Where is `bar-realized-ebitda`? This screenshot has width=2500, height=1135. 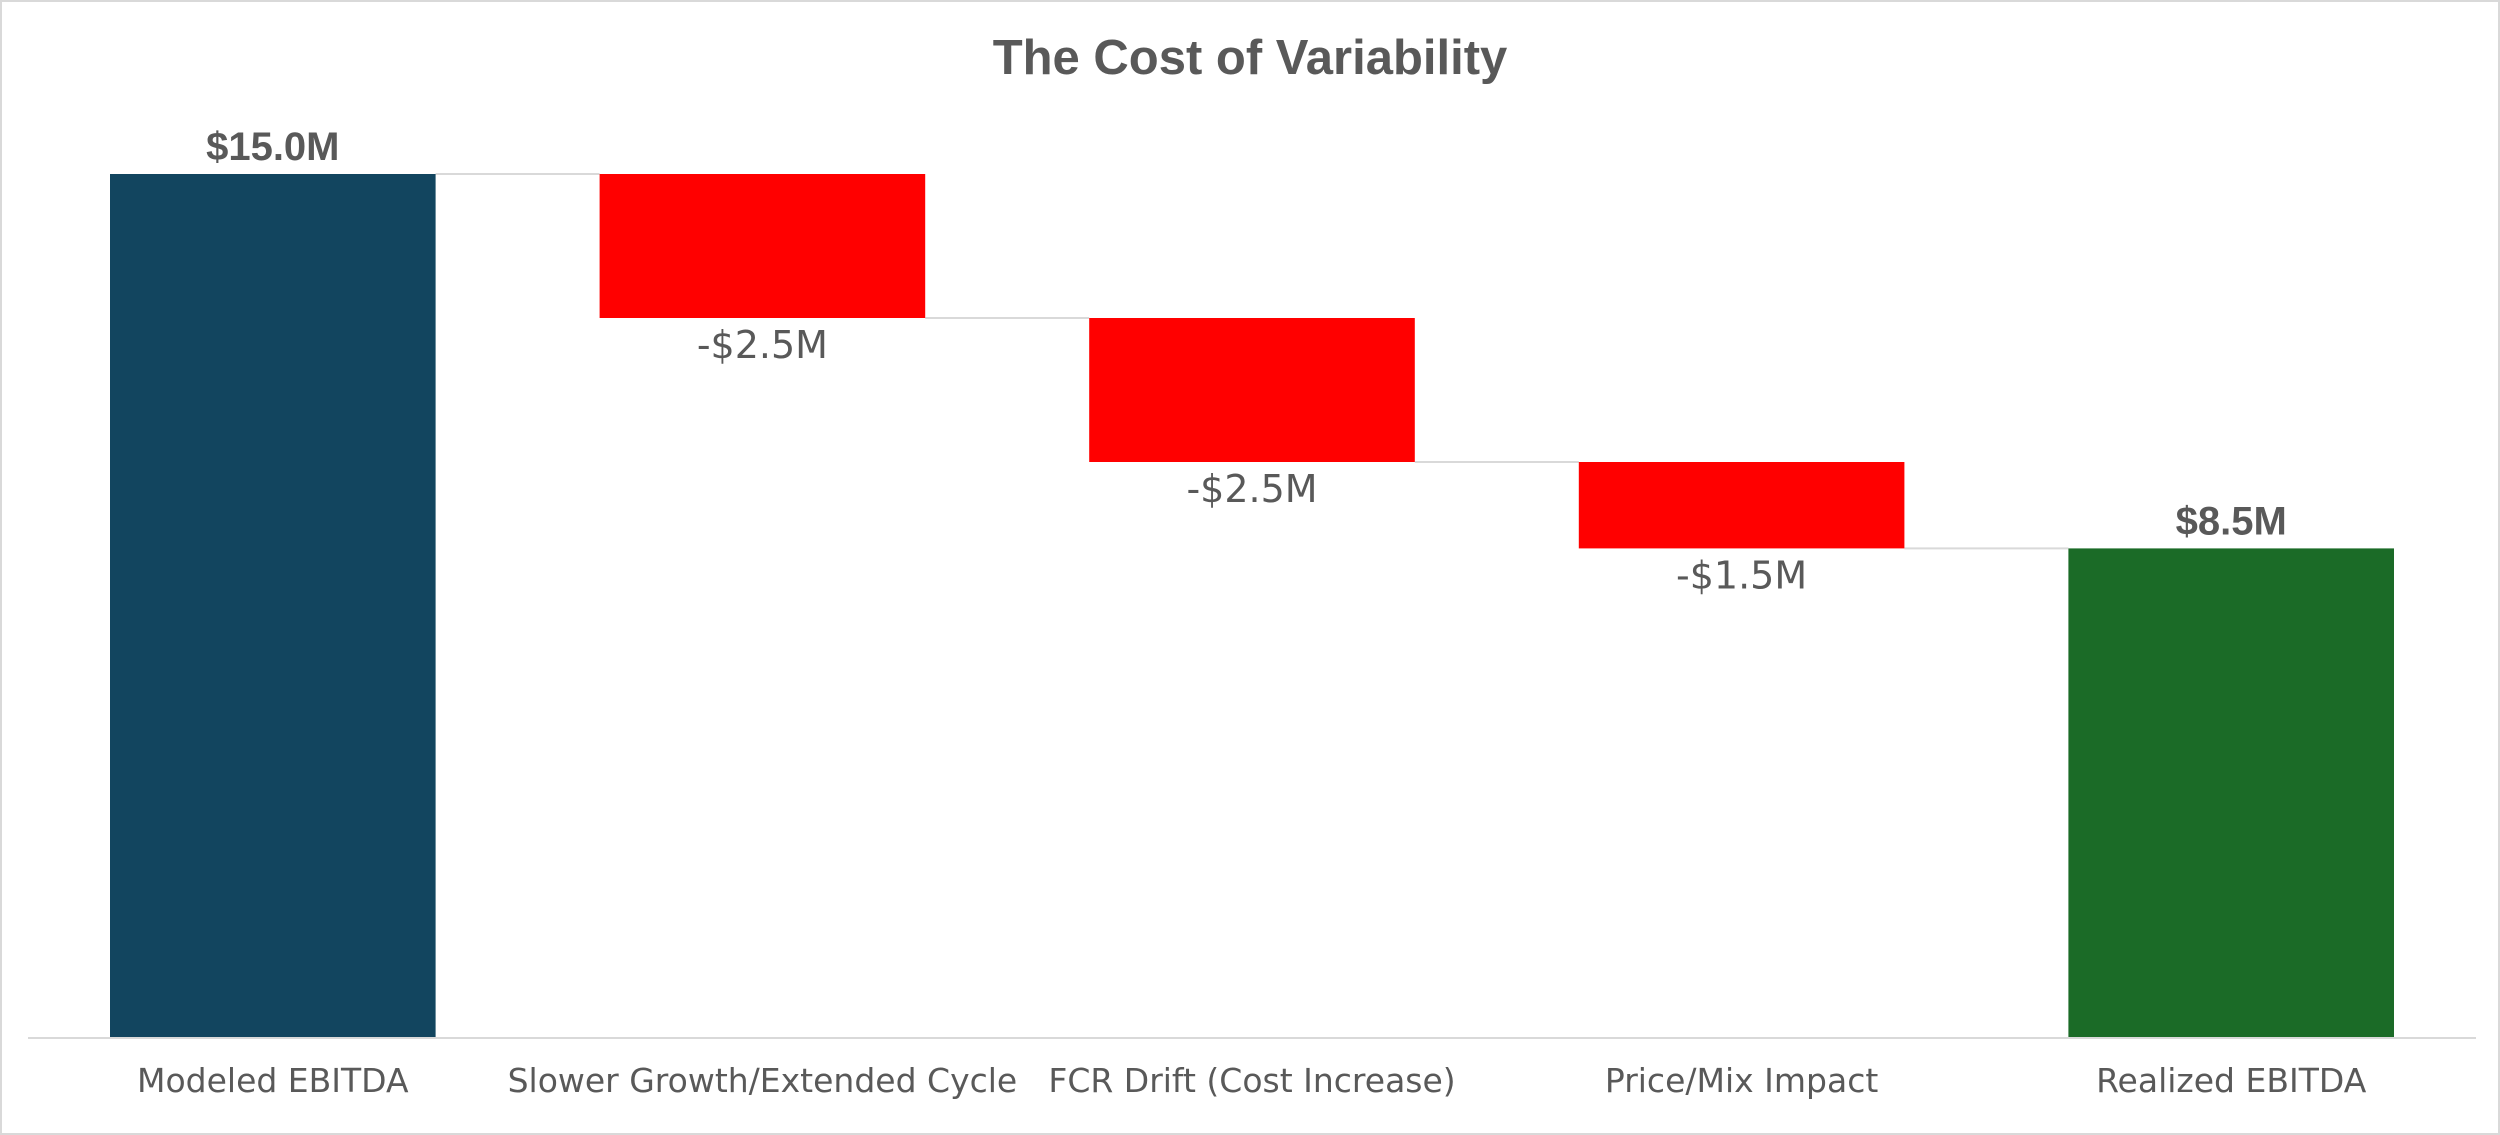 bar-realized-ebitda is located at coordinates (2231, 793).